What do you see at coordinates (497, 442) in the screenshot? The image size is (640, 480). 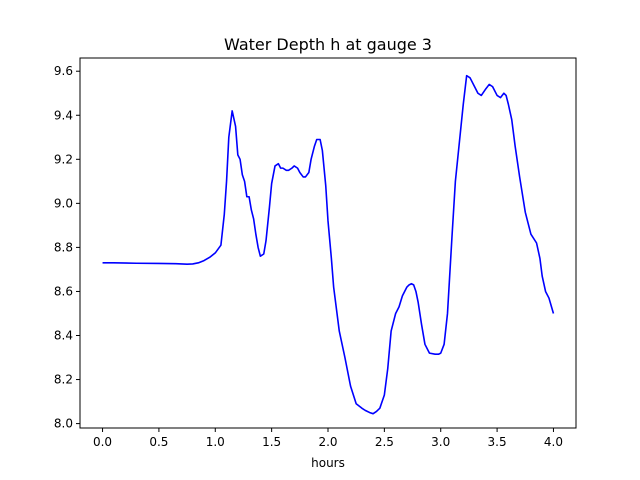 I see `x-tick-label: 3.5` at bounding box center [497, 442].